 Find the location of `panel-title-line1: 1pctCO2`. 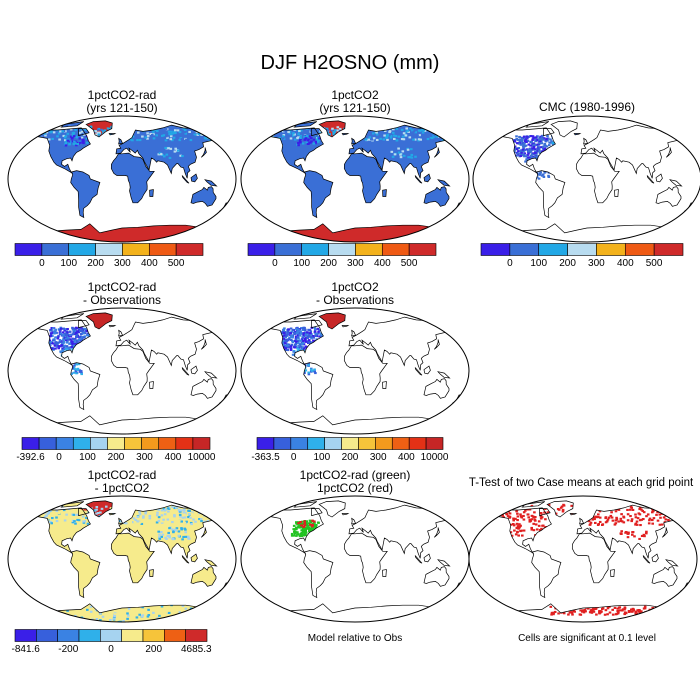

panel-title-line1: 1pctCO2 is located at coordinates (355, 95).